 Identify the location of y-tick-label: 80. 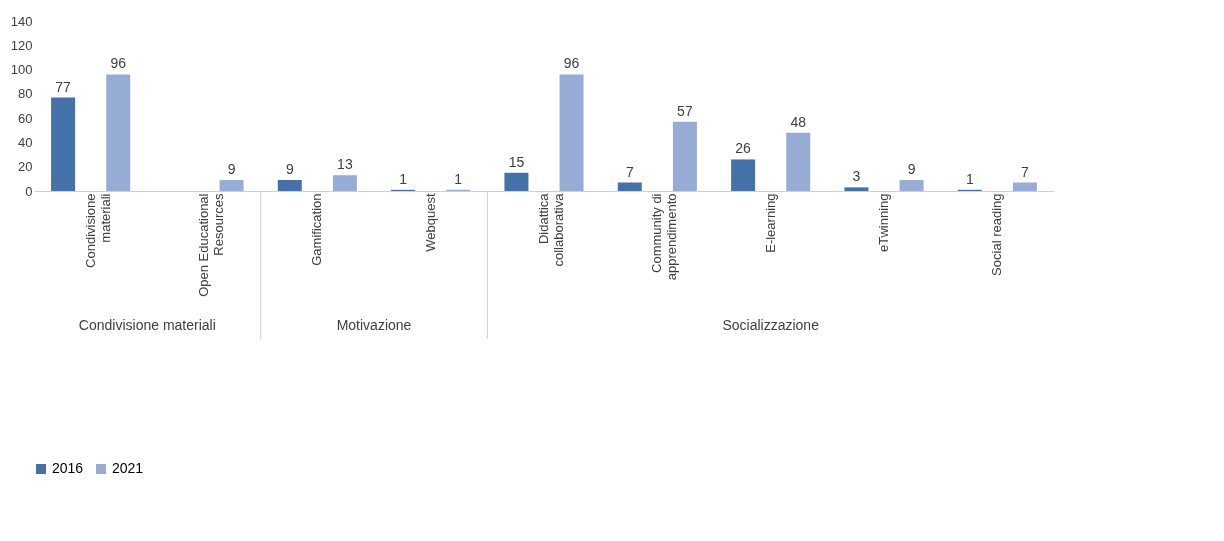
(25, 94).